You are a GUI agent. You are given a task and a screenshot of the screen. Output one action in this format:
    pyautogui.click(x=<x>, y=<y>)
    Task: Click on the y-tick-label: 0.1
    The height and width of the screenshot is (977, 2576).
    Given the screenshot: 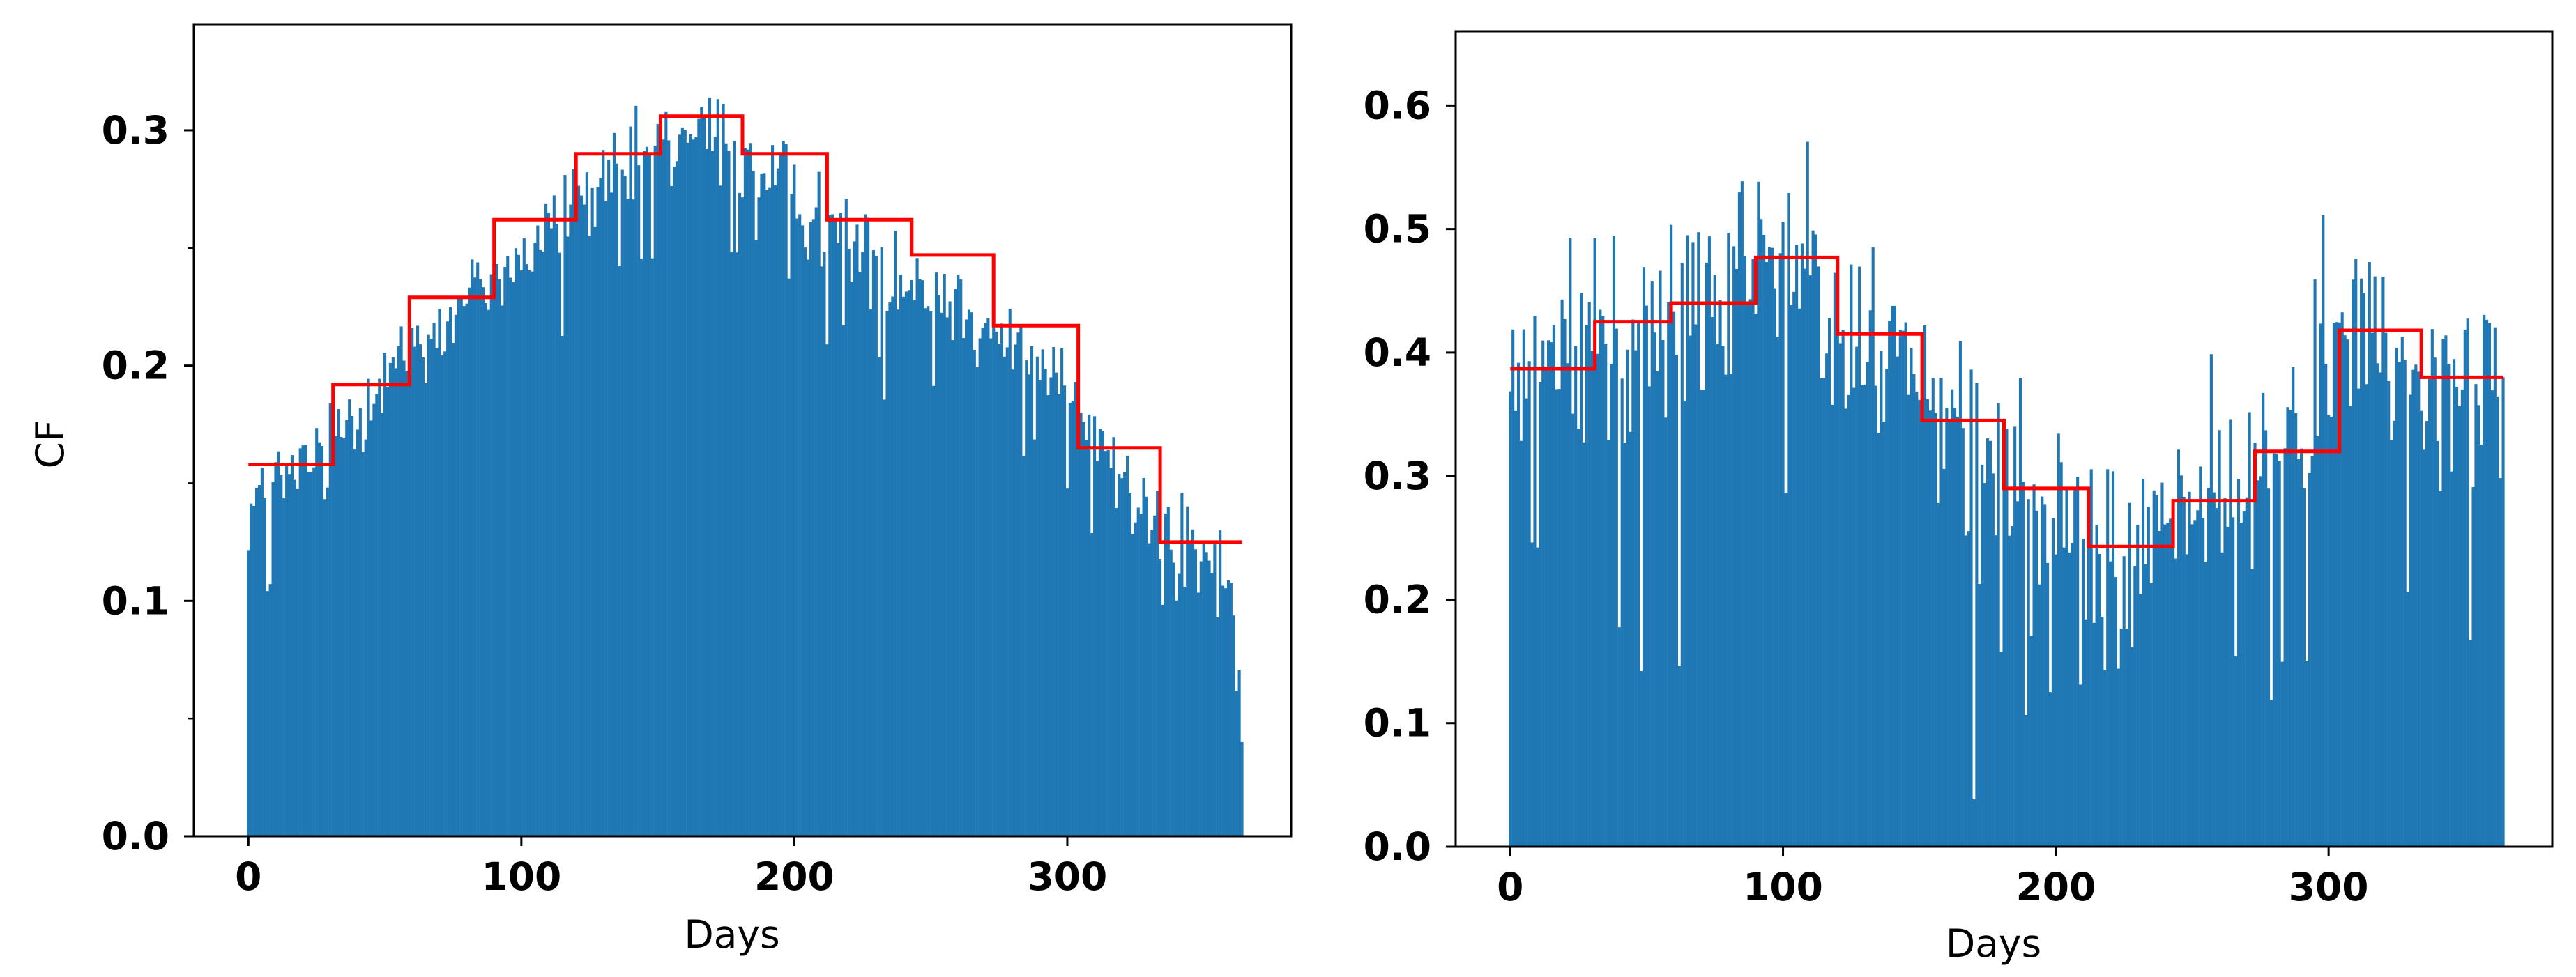 What is the action you would take?
    pyautogui.click(x=1397, y=723)
    